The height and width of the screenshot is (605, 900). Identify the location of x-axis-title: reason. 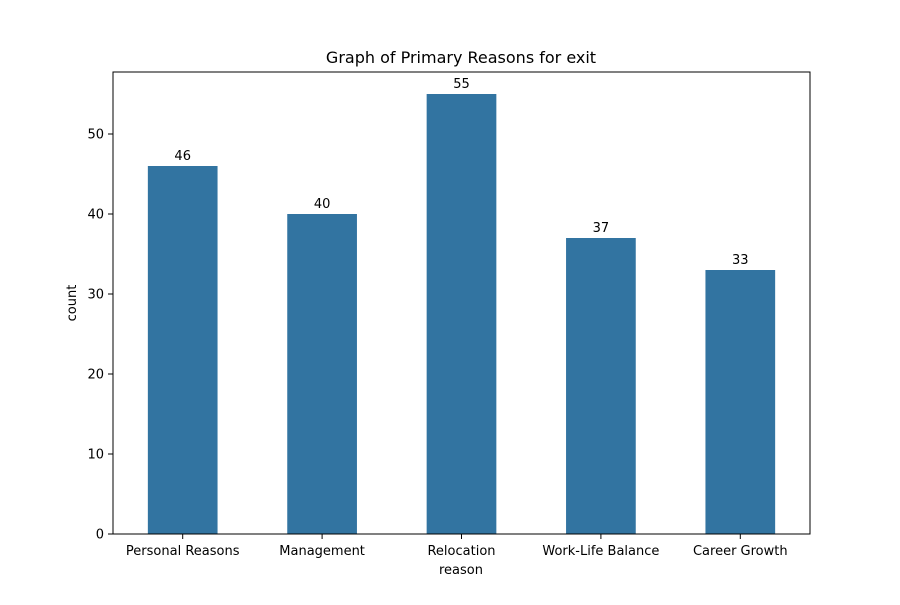
(461, 570).